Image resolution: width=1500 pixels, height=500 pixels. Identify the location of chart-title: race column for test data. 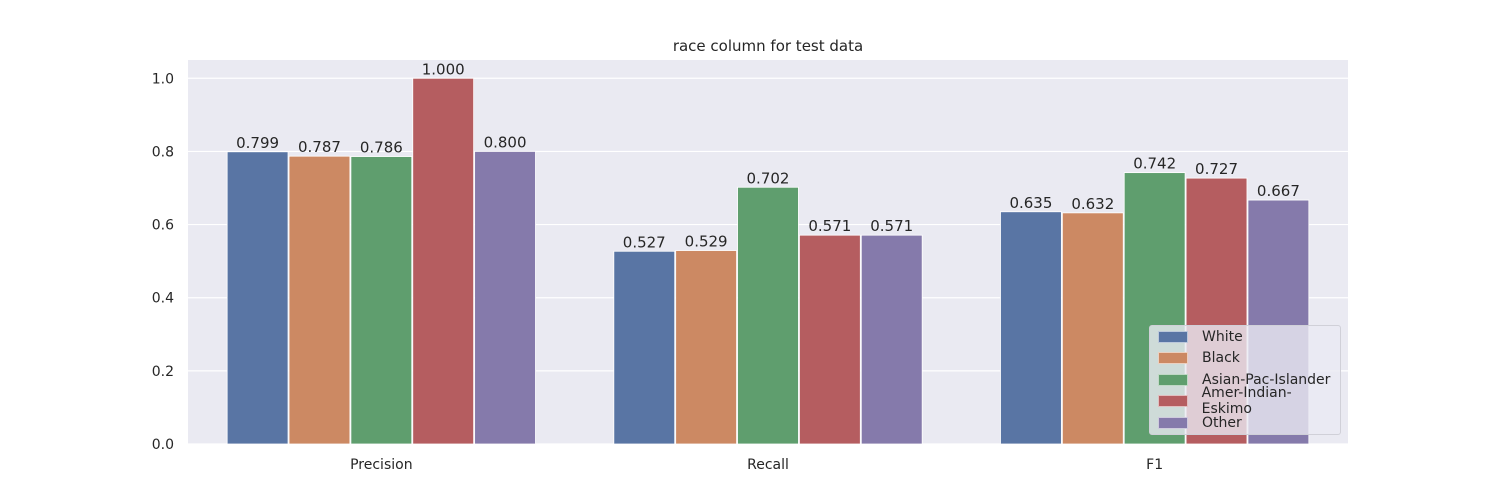
(768, 46).